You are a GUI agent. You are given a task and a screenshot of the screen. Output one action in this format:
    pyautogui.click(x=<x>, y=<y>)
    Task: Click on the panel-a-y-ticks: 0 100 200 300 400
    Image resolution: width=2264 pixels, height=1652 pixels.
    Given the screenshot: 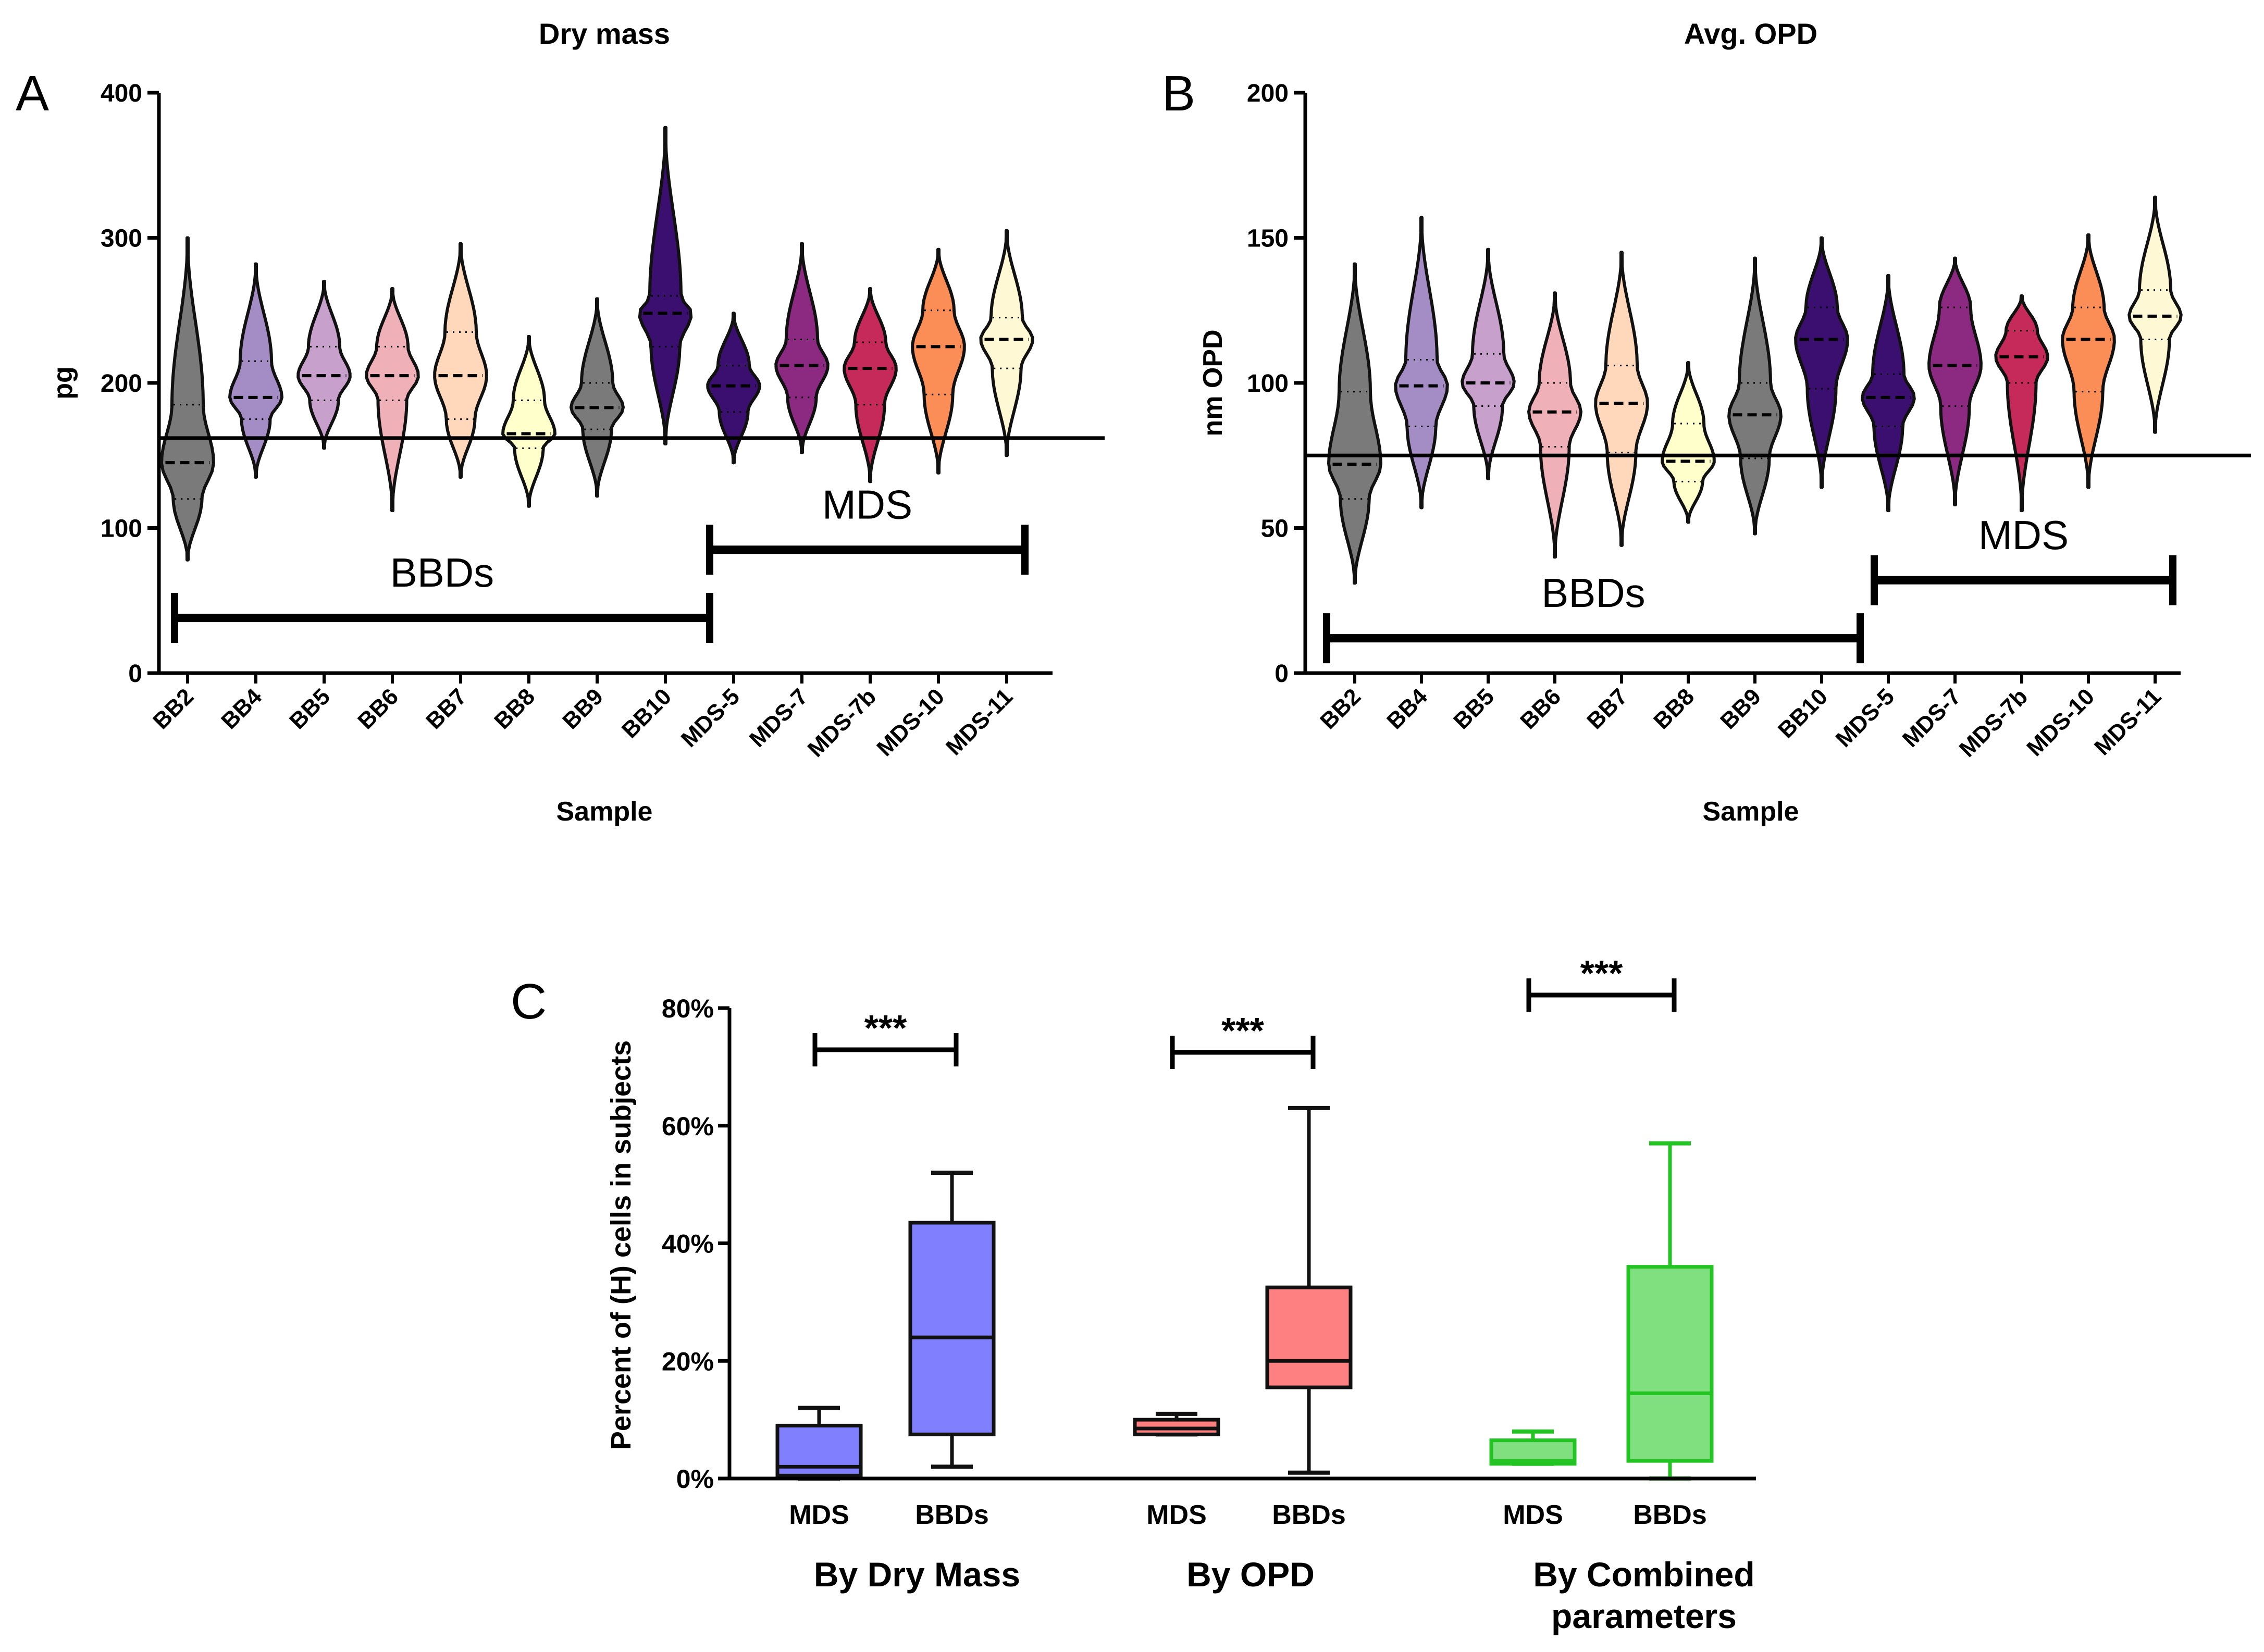 What is the action you would take?
    pyautogui.click(x=131, y=384)
    